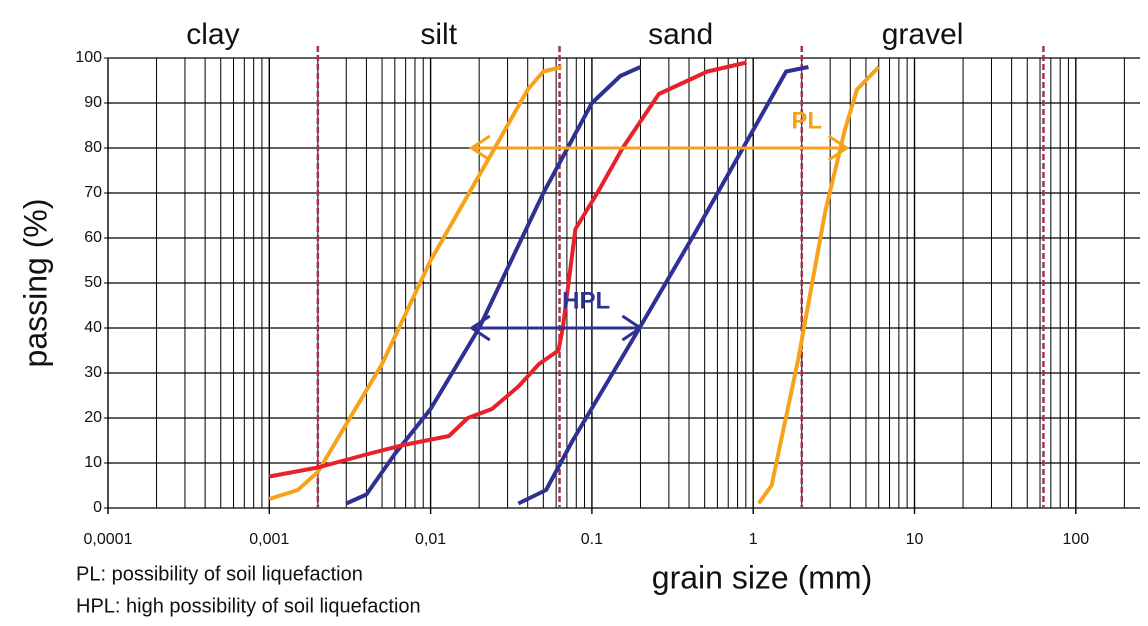 This screenshot has width=1148, height=626. What do you see at coordinates (1075, 539) in the screenshot?
I see `x-tick-label: 100` at bounding box center [1075, 539].